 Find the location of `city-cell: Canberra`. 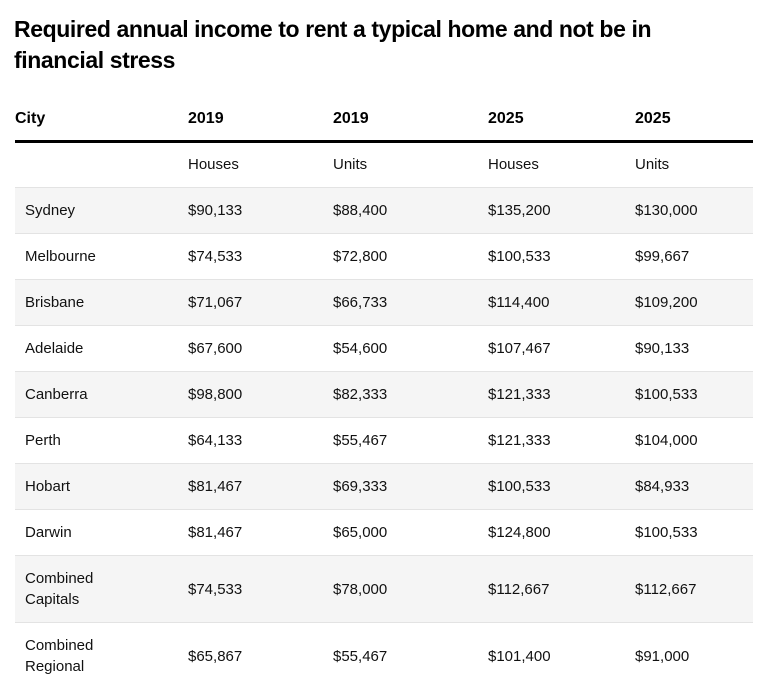

city-cell: Canberra is located at coordinates (56, 394).